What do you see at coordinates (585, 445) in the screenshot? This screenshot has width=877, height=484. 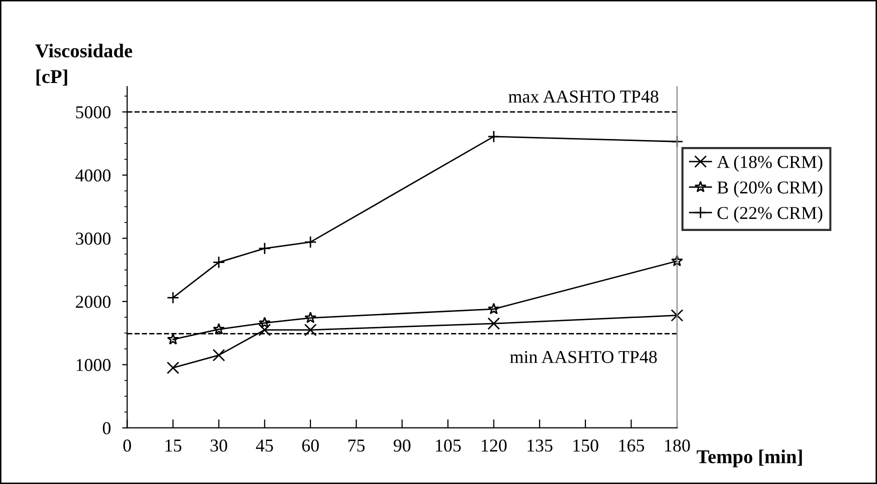 I see `x-tick-label: 150` at bounding box center [585, 445].